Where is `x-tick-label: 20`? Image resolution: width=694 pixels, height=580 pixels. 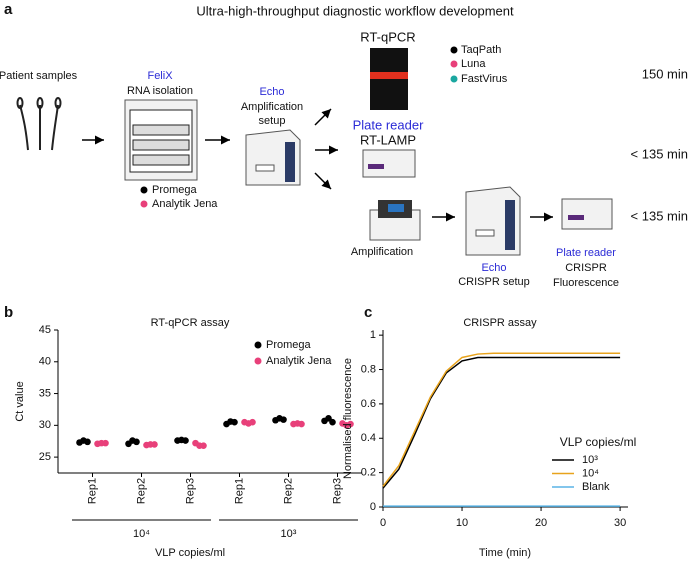
x-tick-label: 20 is located at coordinates (541, 523).